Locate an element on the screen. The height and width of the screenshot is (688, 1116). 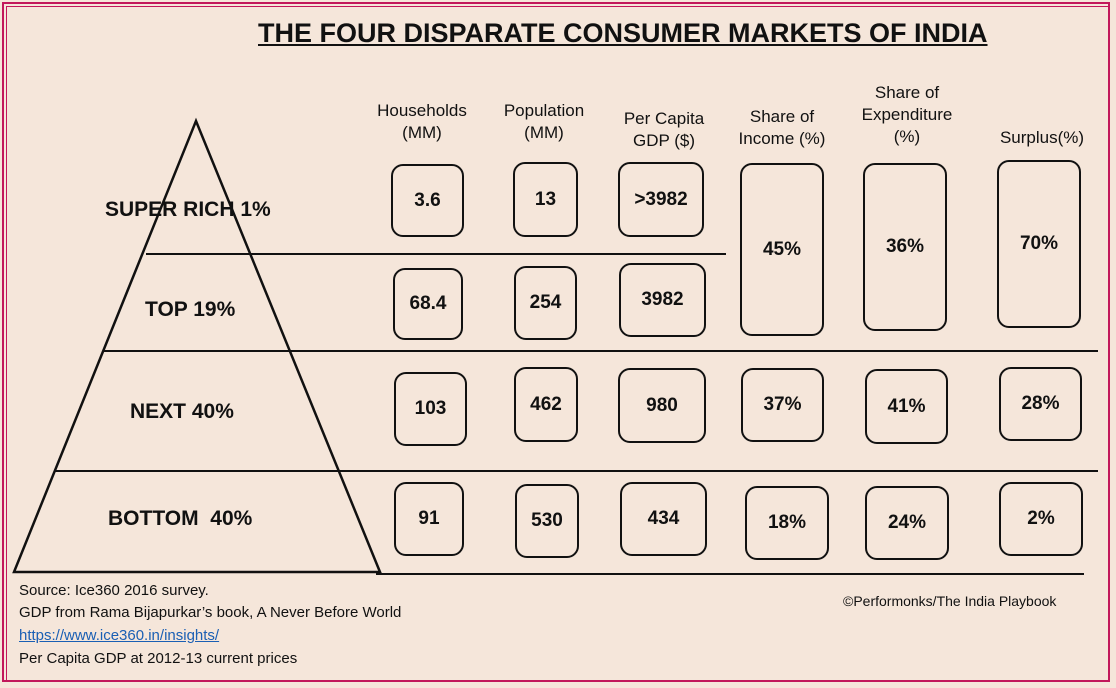
cell-bottom-gdp: 434 is located at coordinates (663, 519).